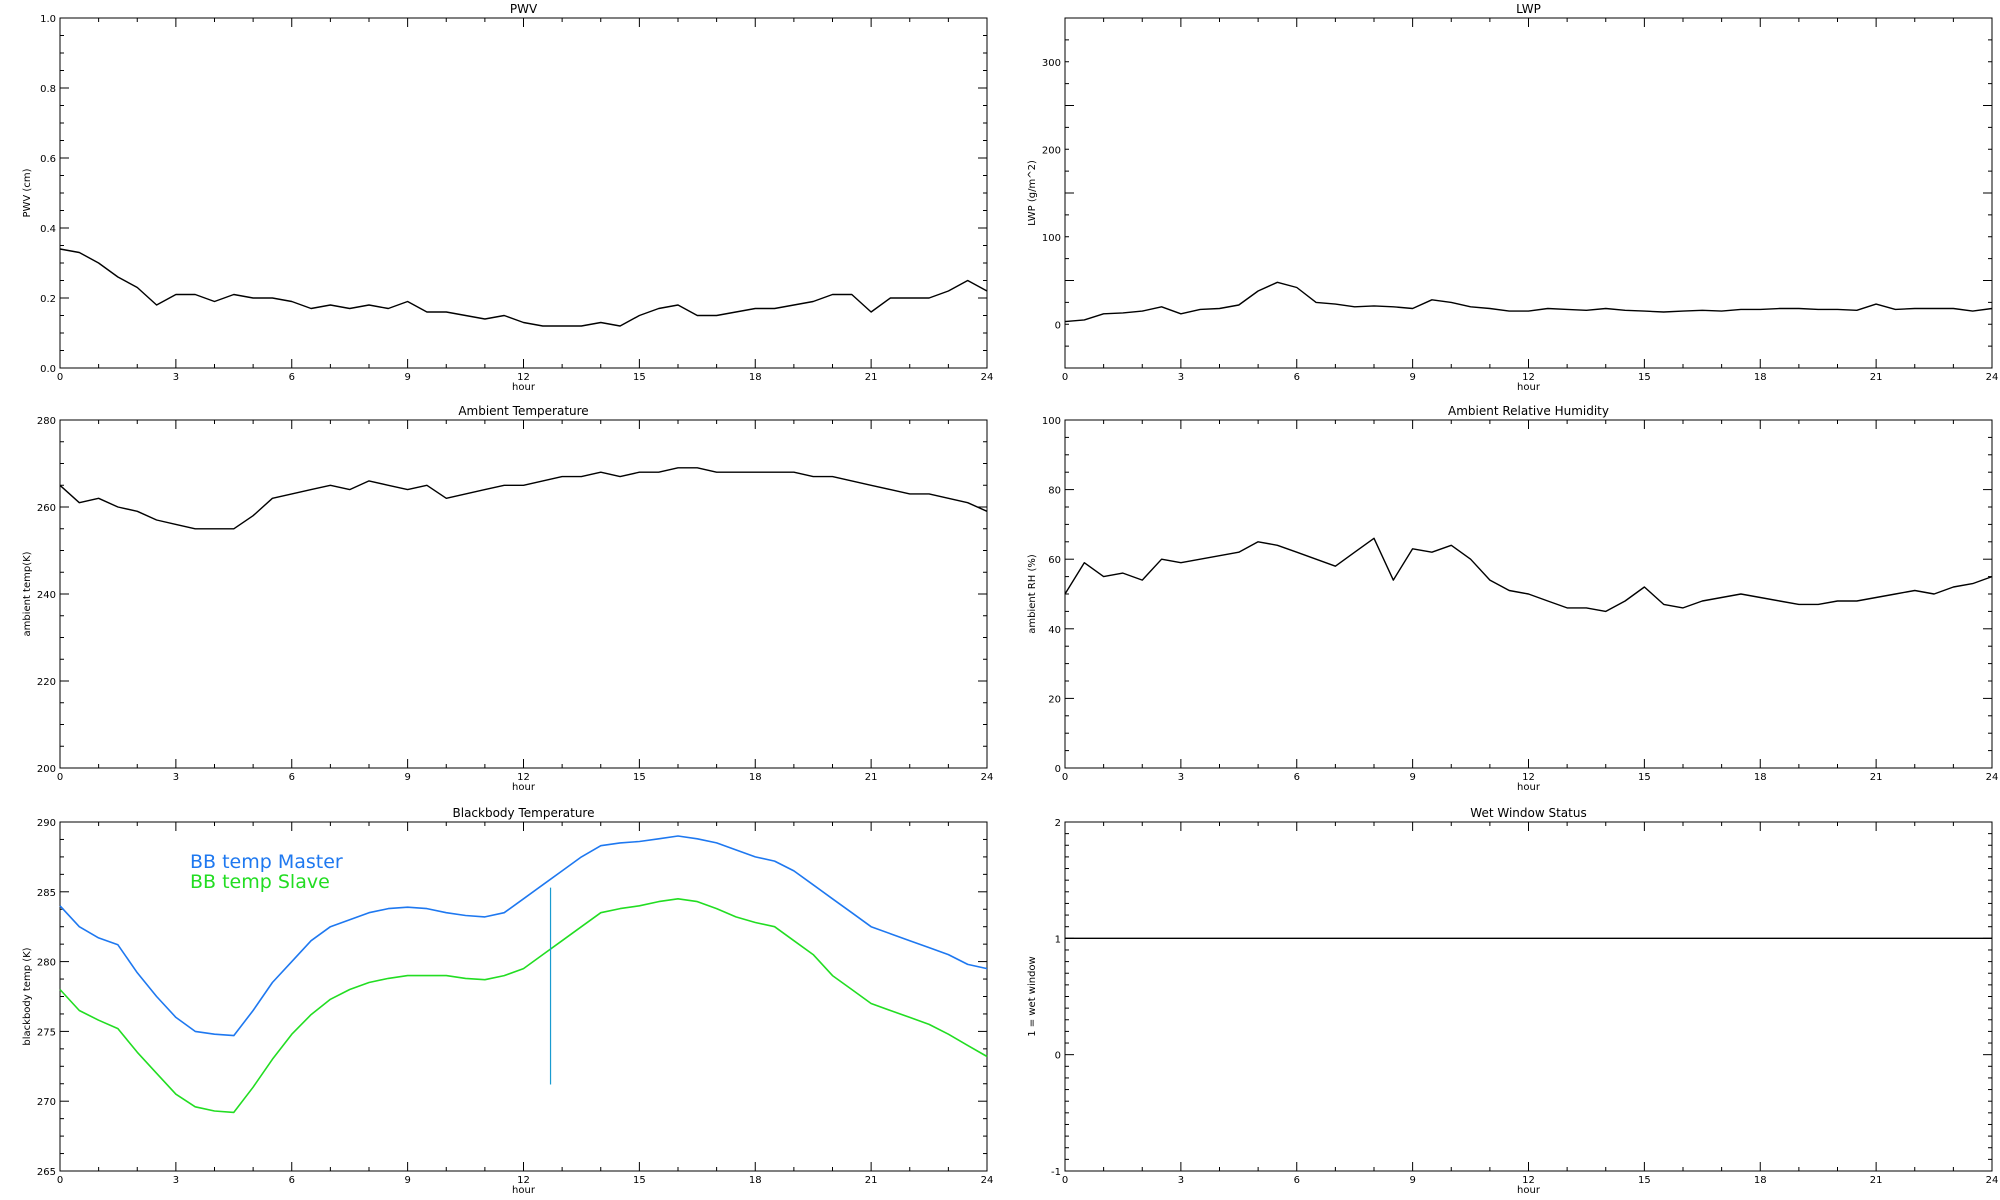  What do you see at coordinates (1032, 193) in the screenshot?
I see `y-axis-label: LWP (g/m^2)` at bounding box center [1032, 193].